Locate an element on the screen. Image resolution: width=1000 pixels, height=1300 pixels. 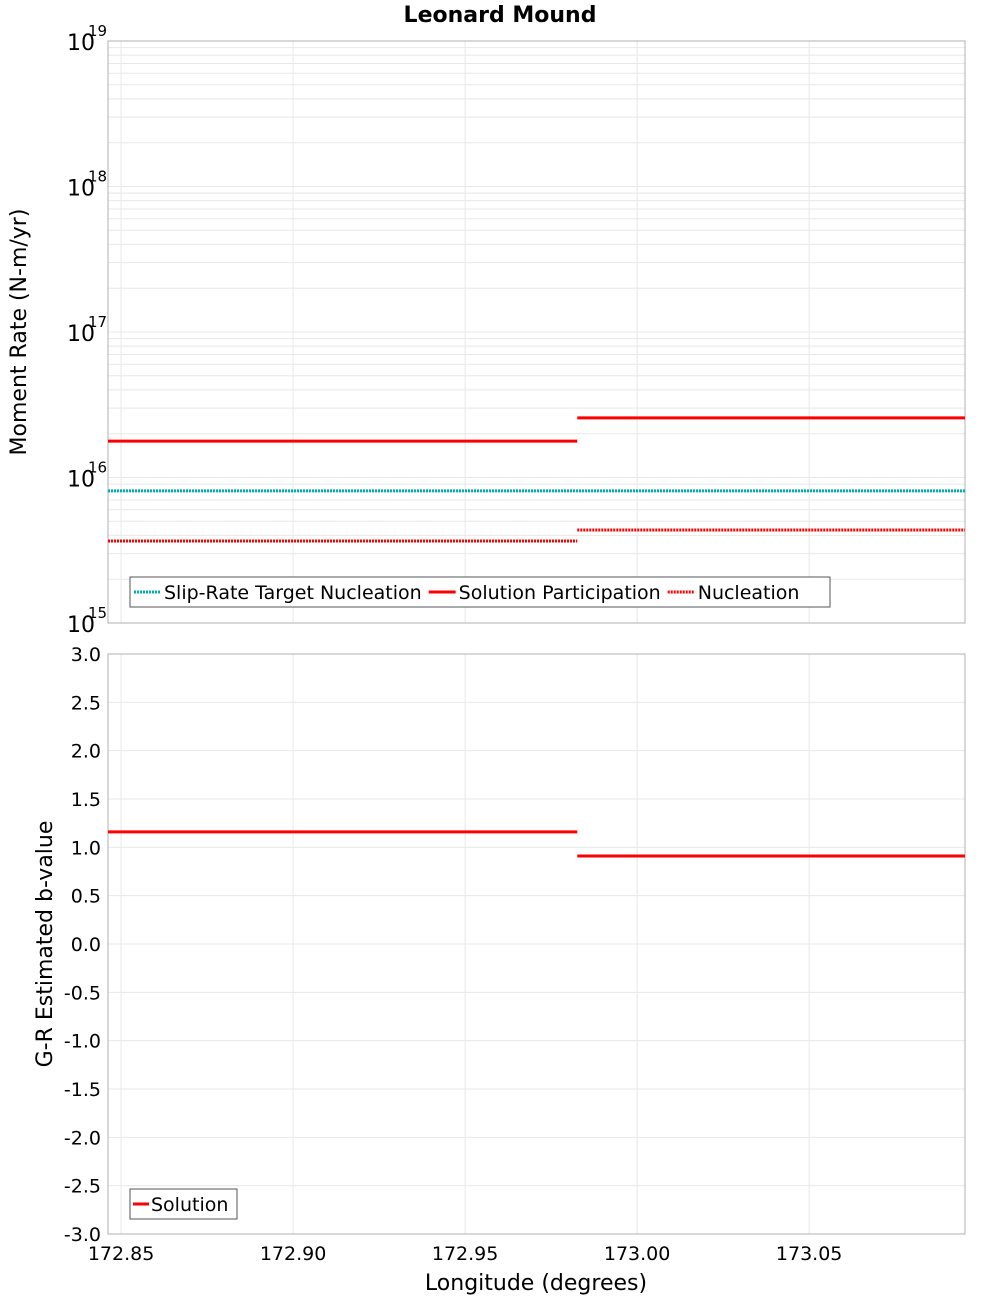
y-tick-label: 1.0 is located at coordinates (86, 848).